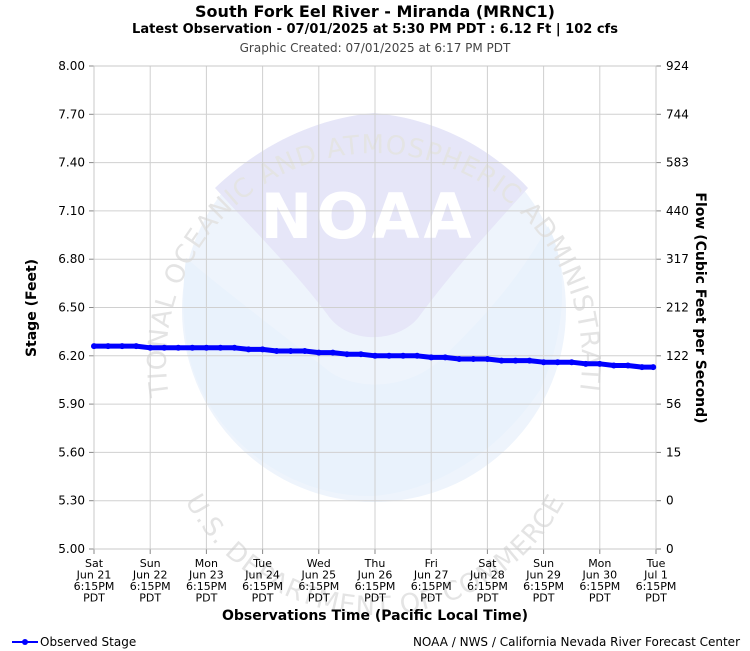 The image size is (750, 651). Describe the element at coordinates (71, 211) in the screenshot. I see `y-tick-label: 7.10` at that location.